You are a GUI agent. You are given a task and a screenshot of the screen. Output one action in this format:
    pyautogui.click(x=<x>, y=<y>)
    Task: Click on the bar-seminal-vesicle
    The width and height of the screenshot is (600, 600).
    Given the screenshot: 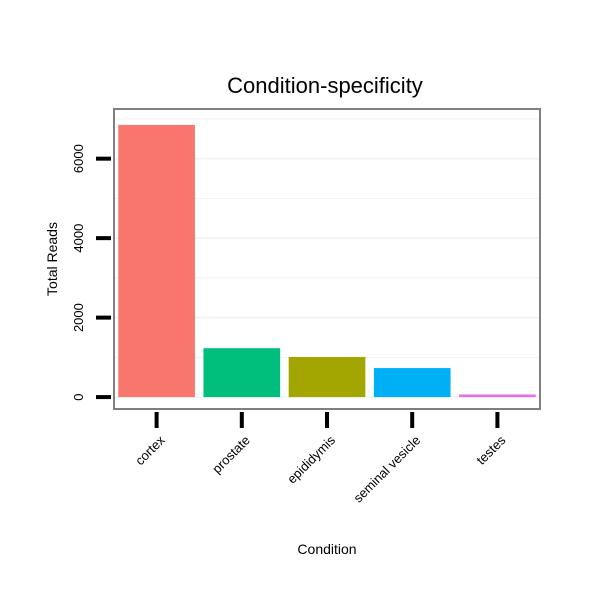 What is the action you would take?
    pyautogui.click(x=412, y=383)
    